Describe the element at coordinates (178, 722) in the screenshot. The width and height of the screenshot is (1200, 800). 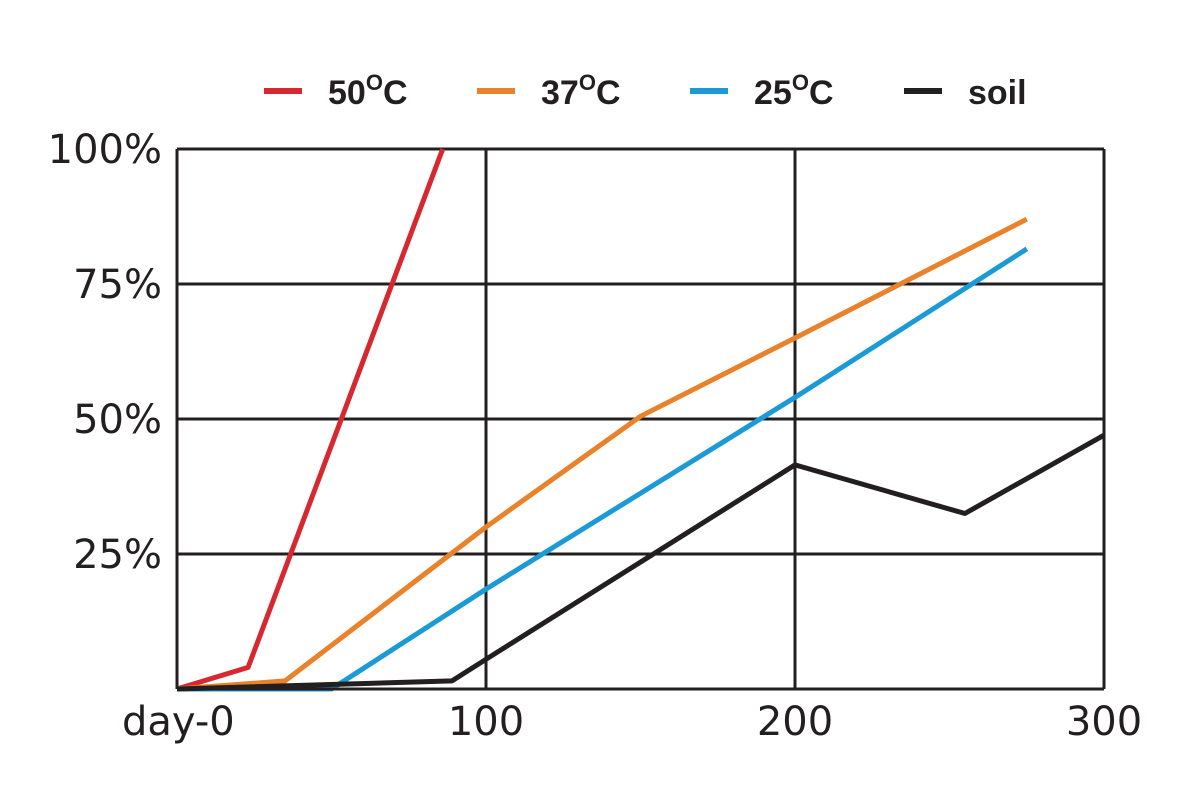
I see `x-tick-label: day-0` at that location.